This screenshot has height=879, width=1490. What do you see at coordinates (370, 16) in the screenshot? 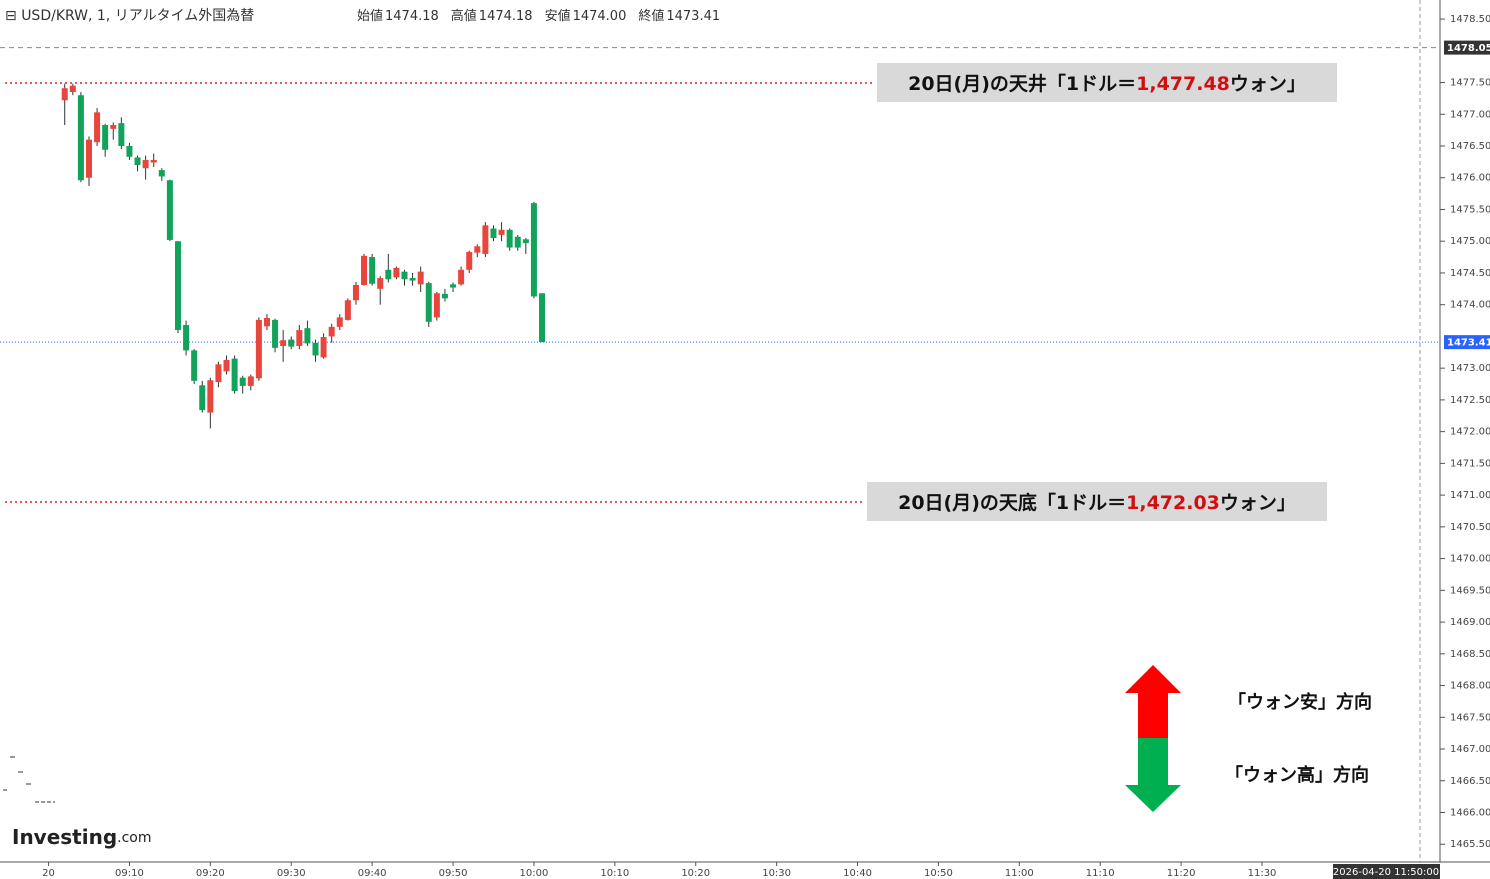
I see `stat-label: 始値` at bounding box center [370, 16].